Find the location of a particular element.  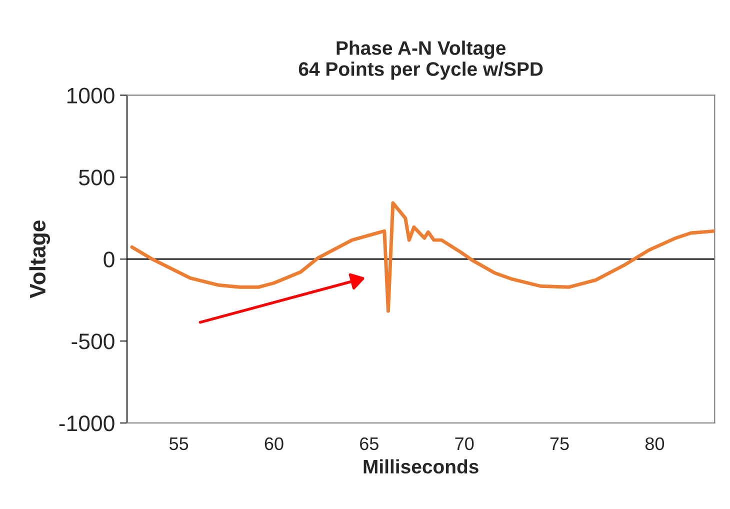

chart-title: Phase A-N Voltage 64 Points per Cycle w/SPD is located at coordinates (420, 60).